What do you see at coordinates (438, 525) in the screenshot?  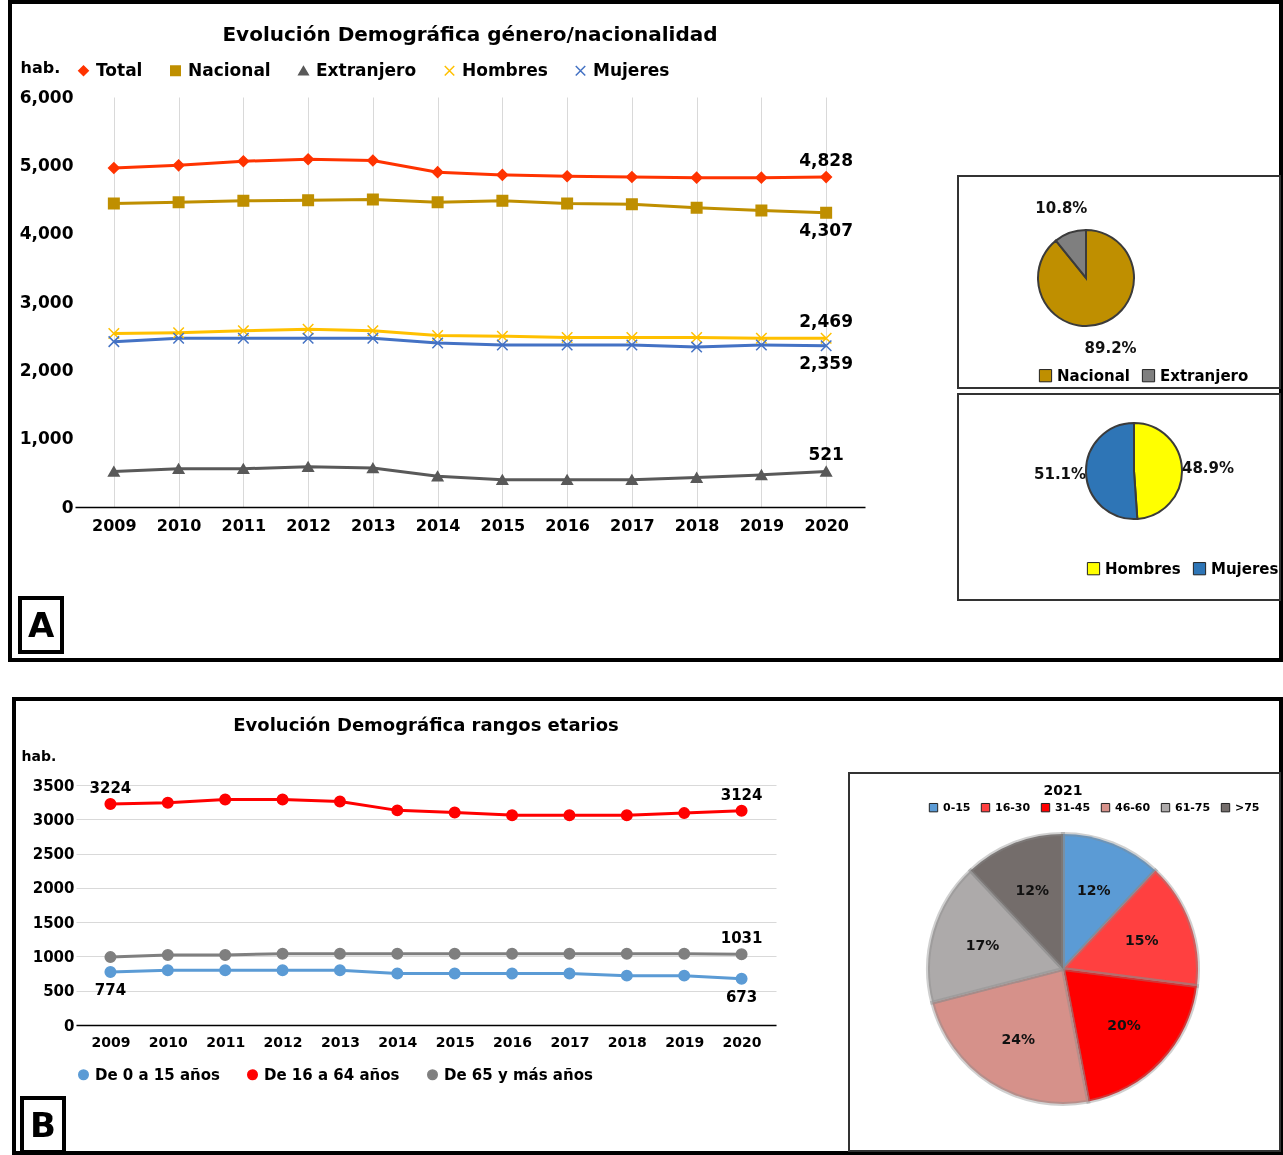 I see `x-tick-label: 2014` at bounding box center [438, 525].